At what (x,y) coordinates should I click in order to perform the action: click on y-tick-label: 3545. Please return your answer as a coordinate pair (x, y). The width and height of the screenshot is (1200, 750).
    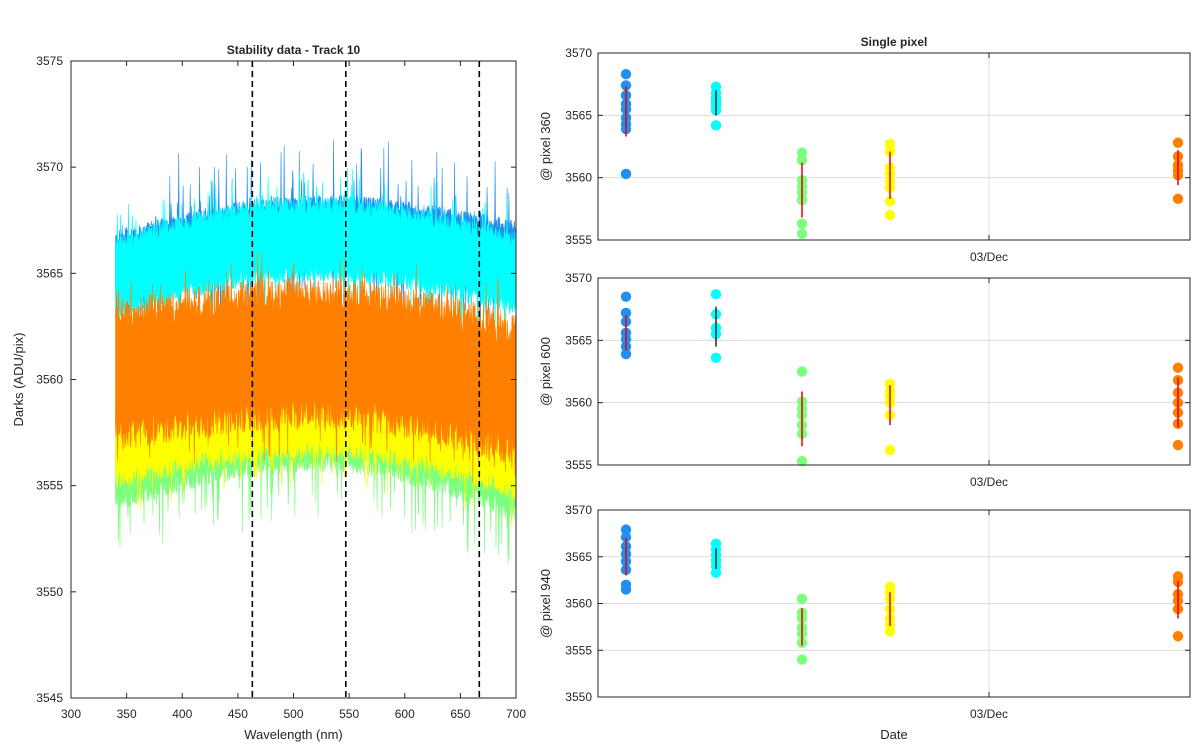
    Looking at the image, I should click on (49, 698).